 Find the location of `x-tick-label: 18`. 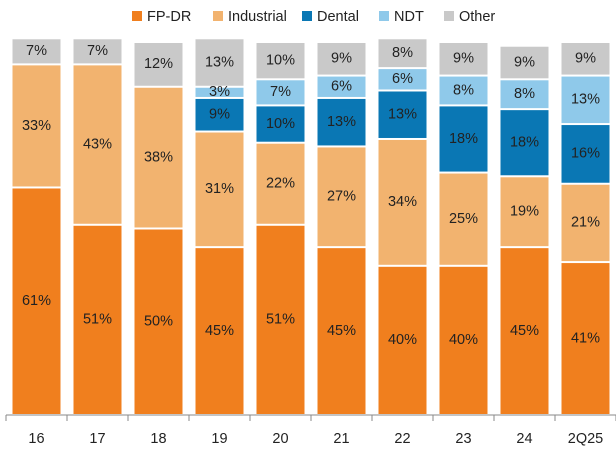

x-tick-label: 18 is located at coordinates (158, 439).